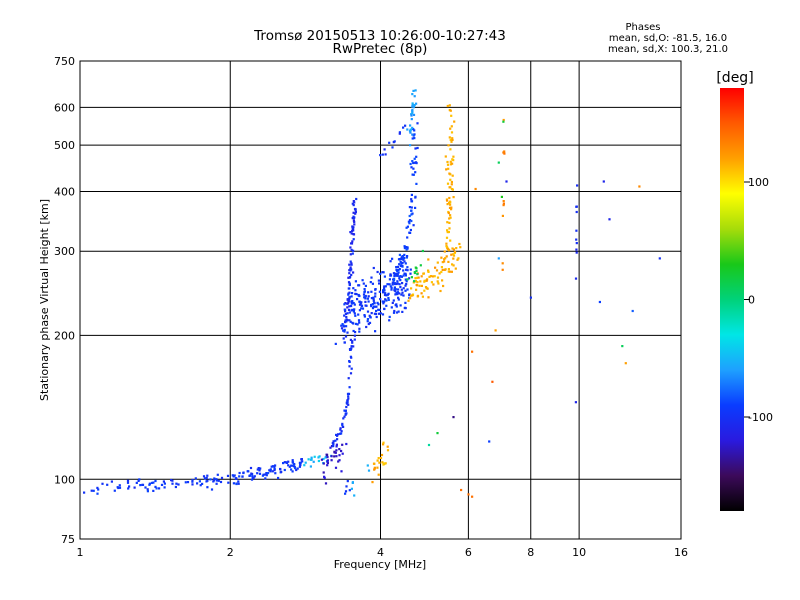  What do you see at coordinates (732, 299) in the screenshot?
I see `colorbar` at bounding box center [732, 299].